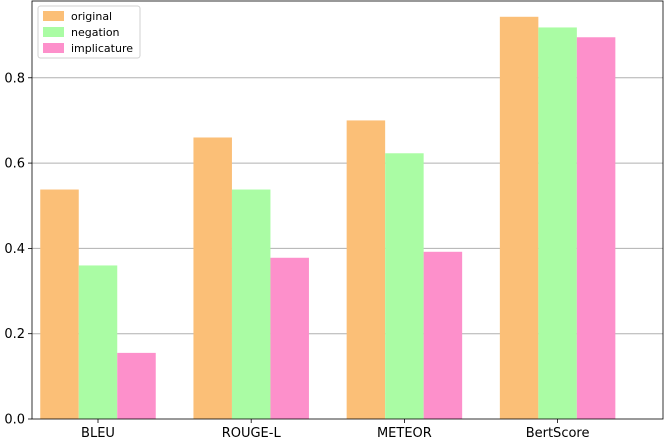 The image size is (664, 441). What do you see at coordinates (404, 286) in the screenshot?
I see `bar-negation-meteor` at bounding box center [404, 286].